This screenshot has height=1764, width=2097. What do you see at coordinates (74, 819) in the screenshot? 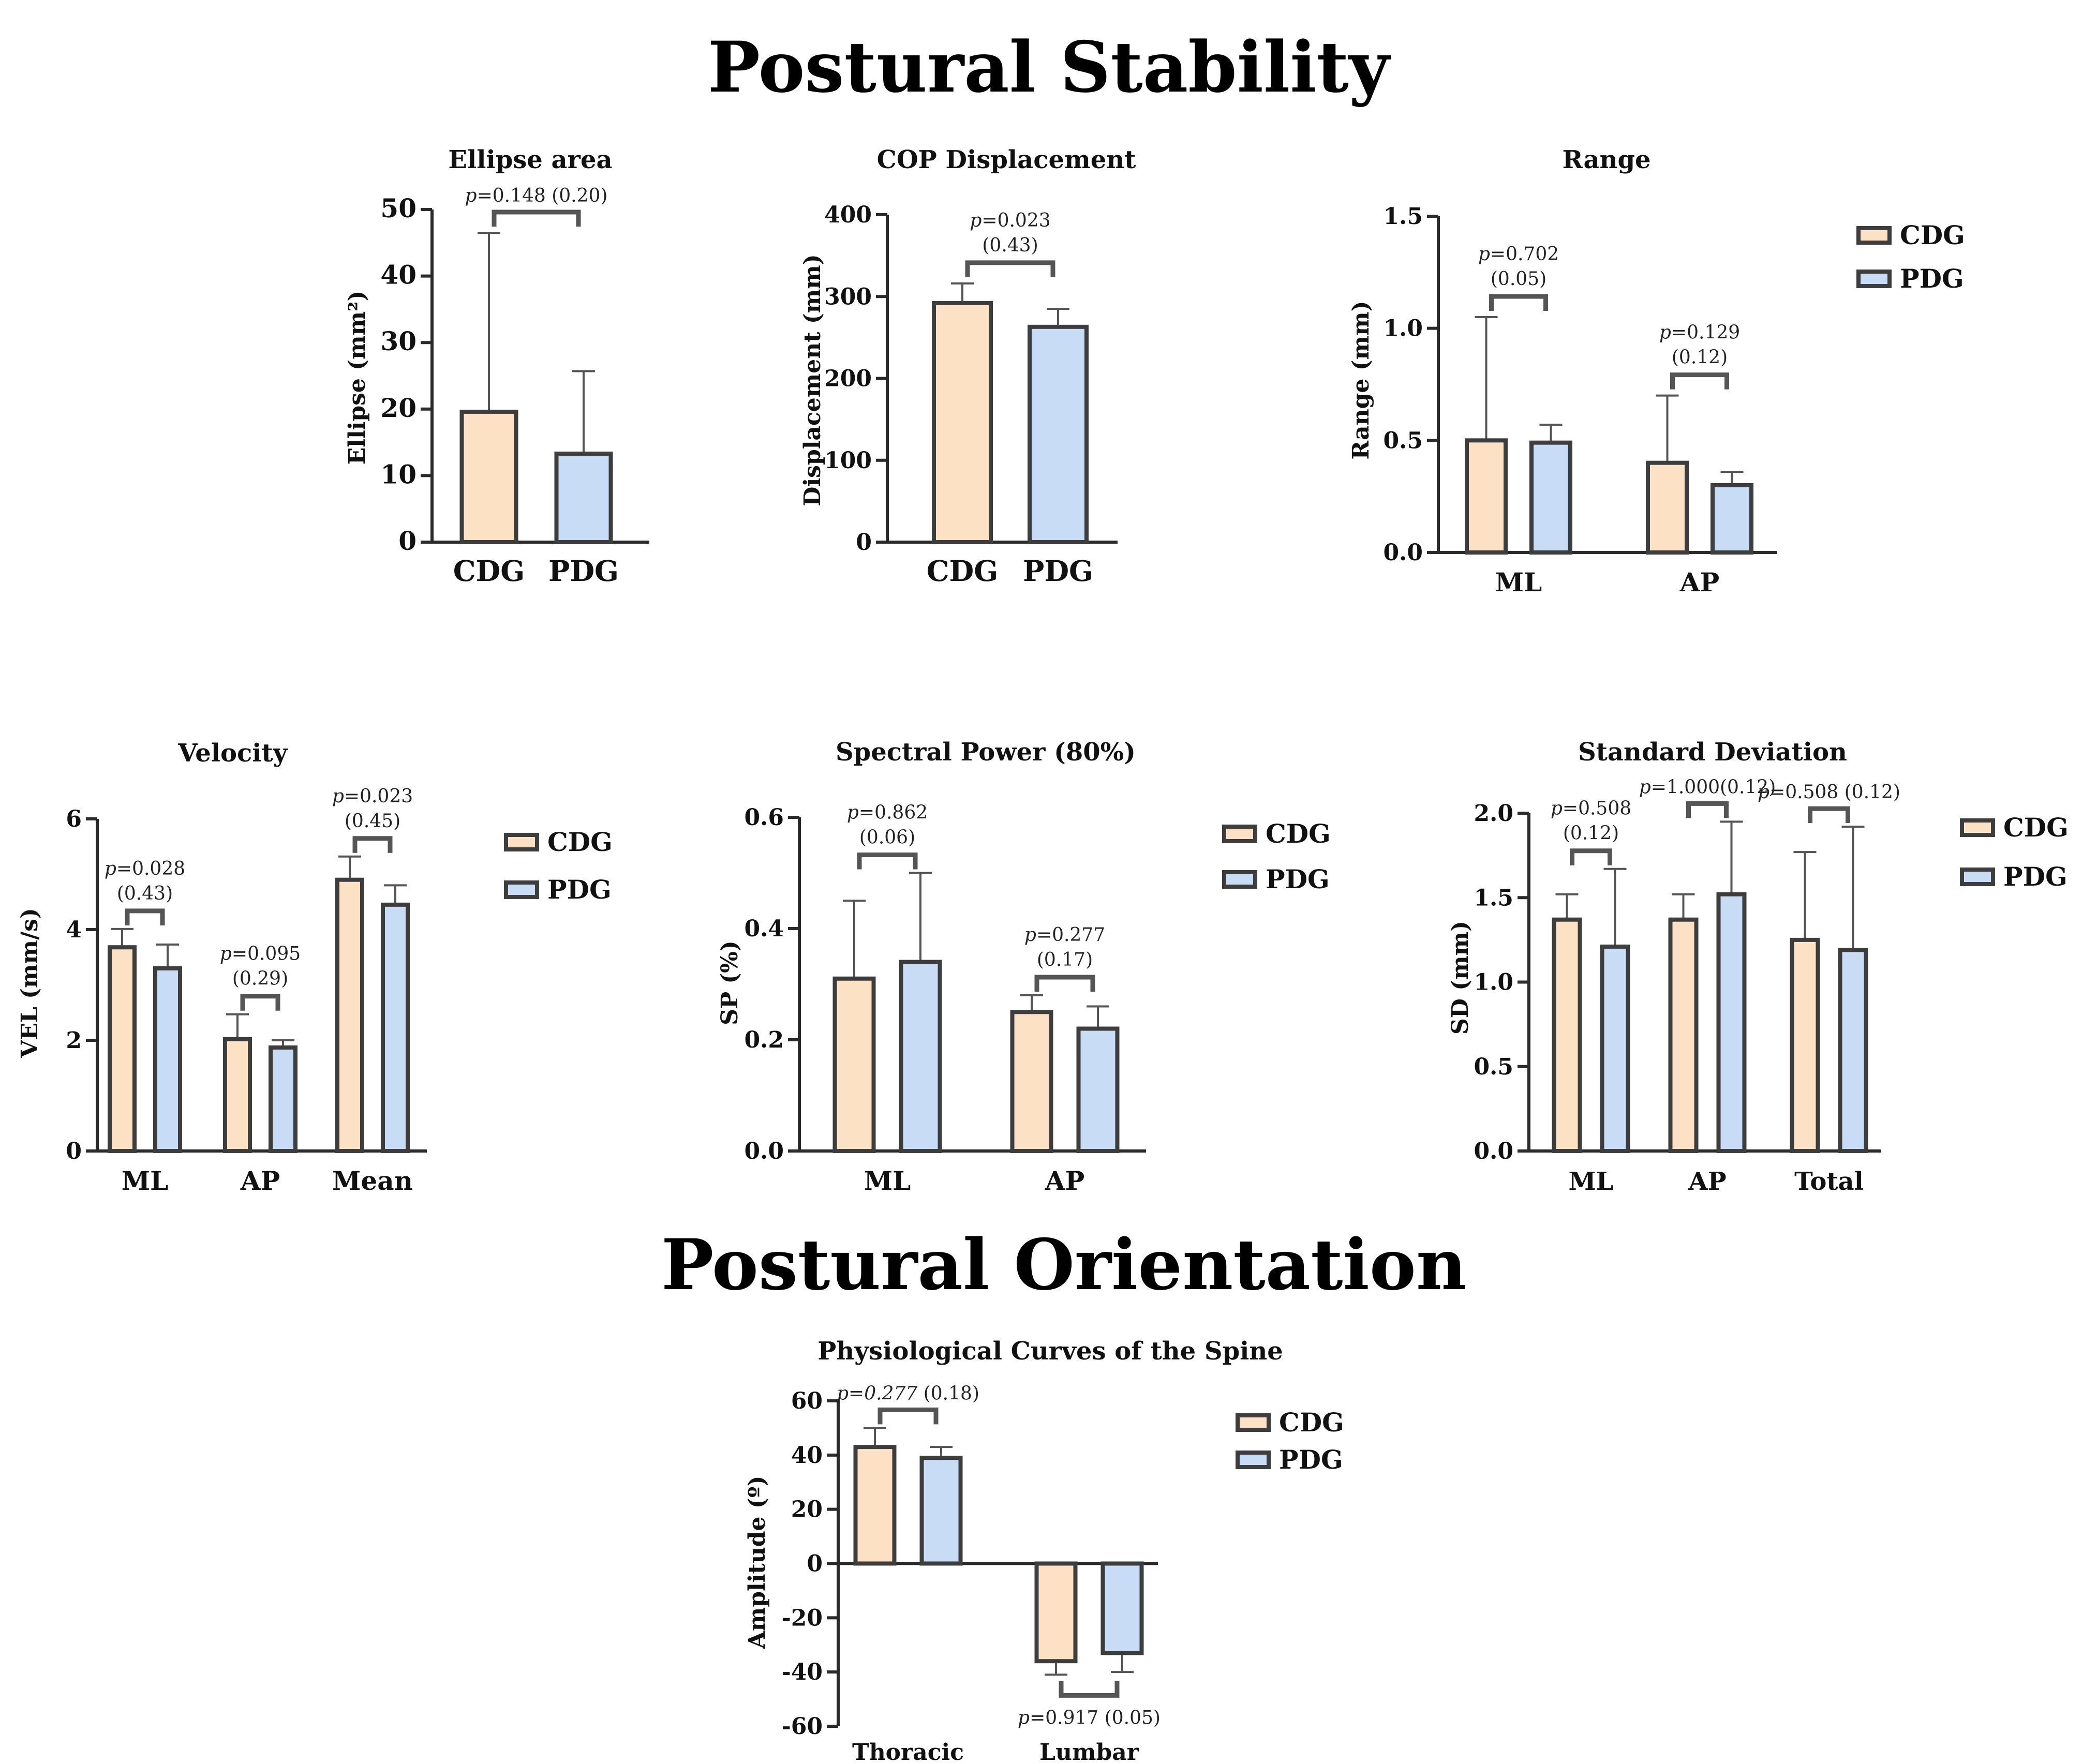
I see `y-tick-label: 6` at bounding box center [74, 819].